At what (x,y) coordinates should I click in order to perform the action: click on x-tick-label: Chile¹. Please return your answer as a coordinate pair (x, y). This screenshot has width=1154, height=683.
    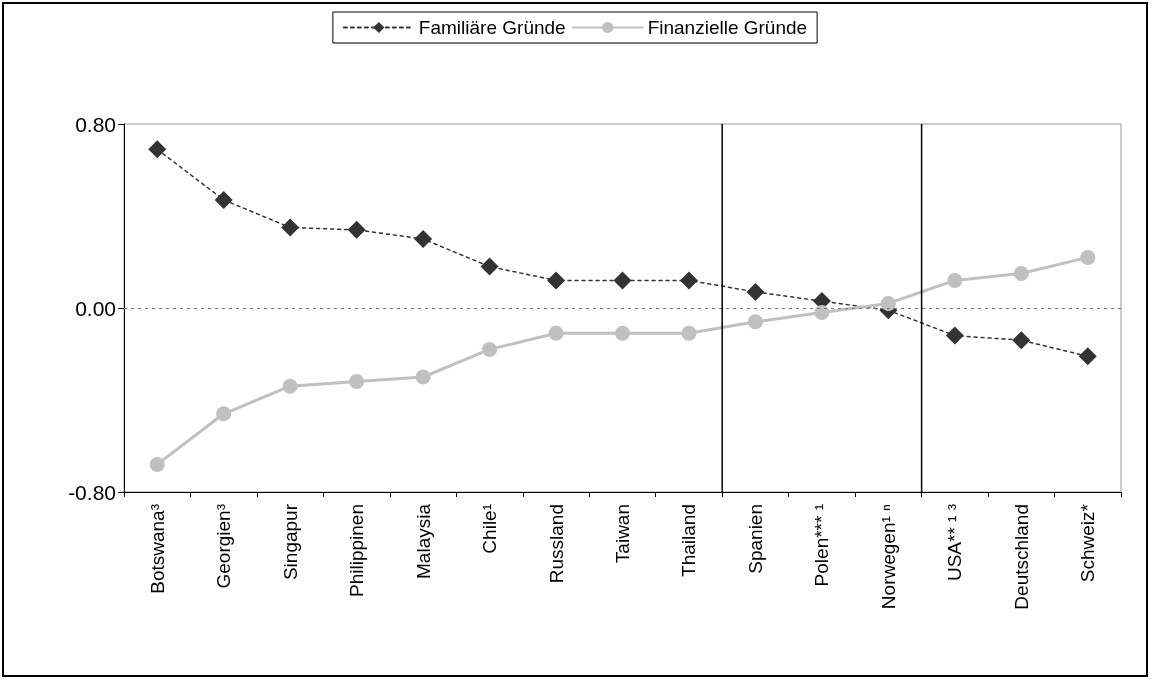
    Looking at the image, I should click on (490, 529).